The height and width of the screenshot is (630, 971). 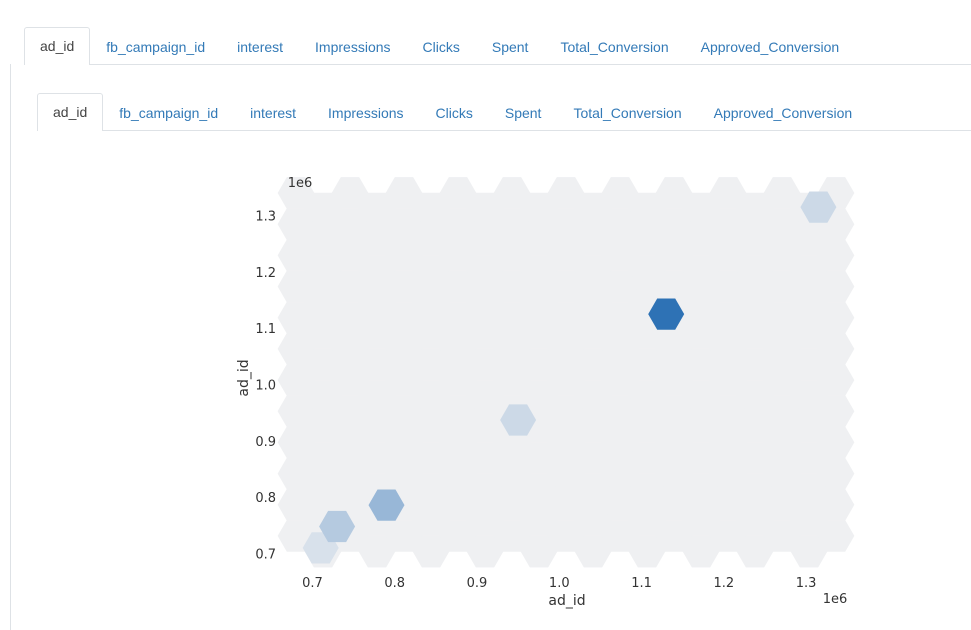 What do you see at coordinates (10, 347) in the screenshot?
I see `tab-panel-border` at bounding box center [10, 347].